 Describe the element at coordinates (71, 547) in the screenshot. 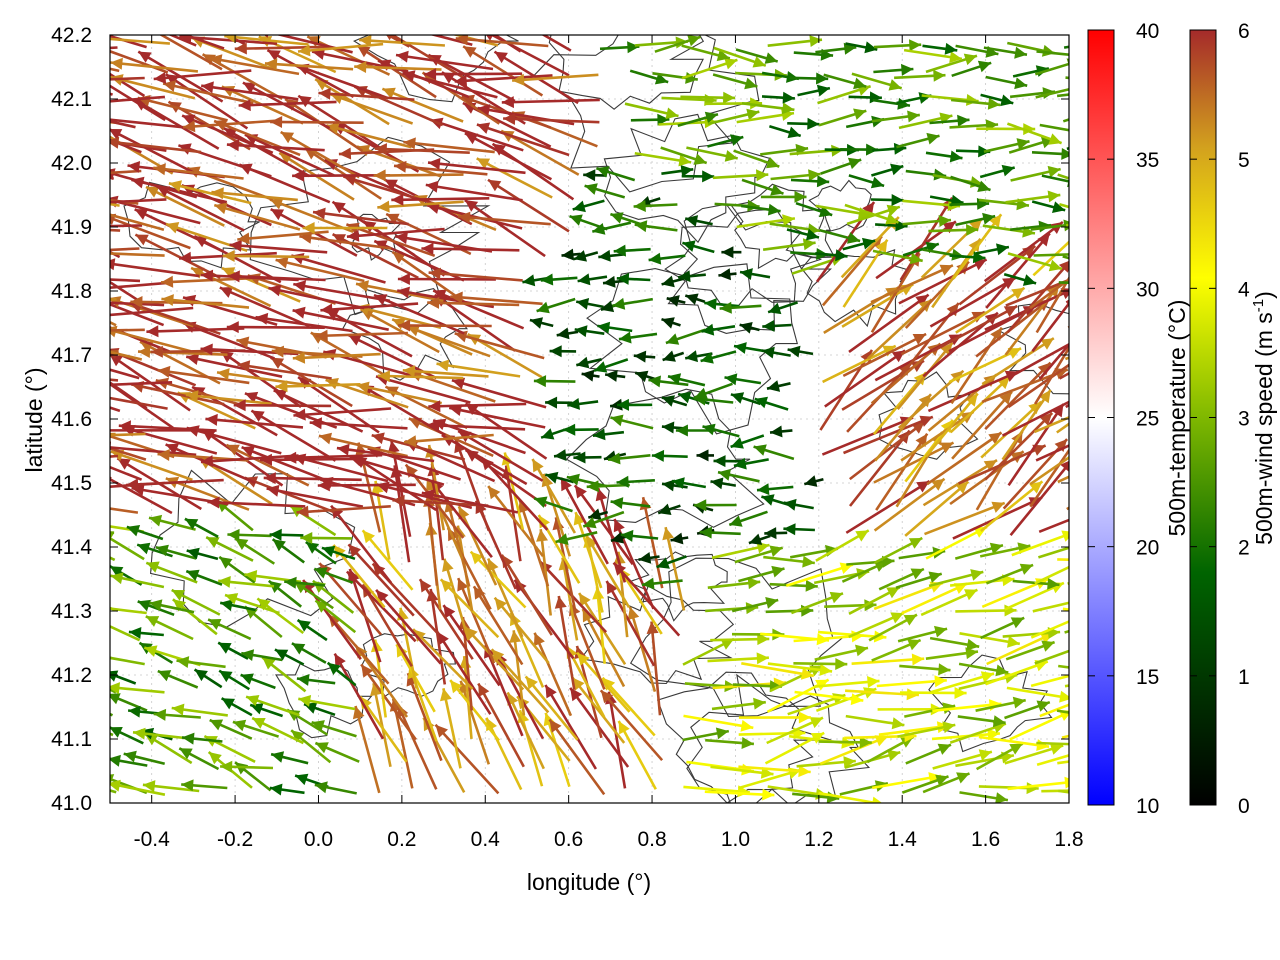

I see `y-tick-label: 41.4` at that location.